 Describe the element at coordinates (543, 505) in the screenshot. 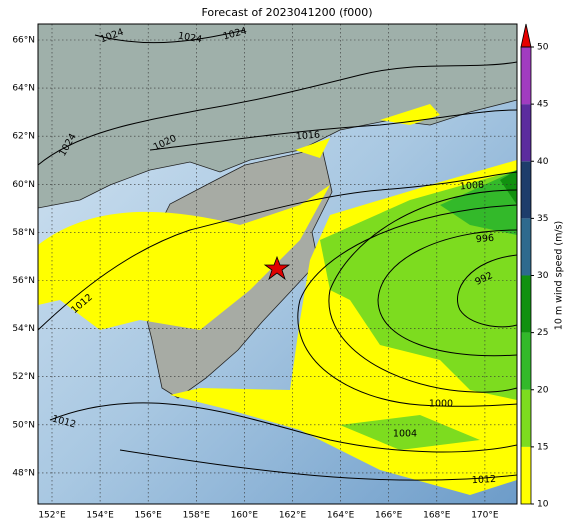

I see `colorbar-tick-label: 10` at that location.